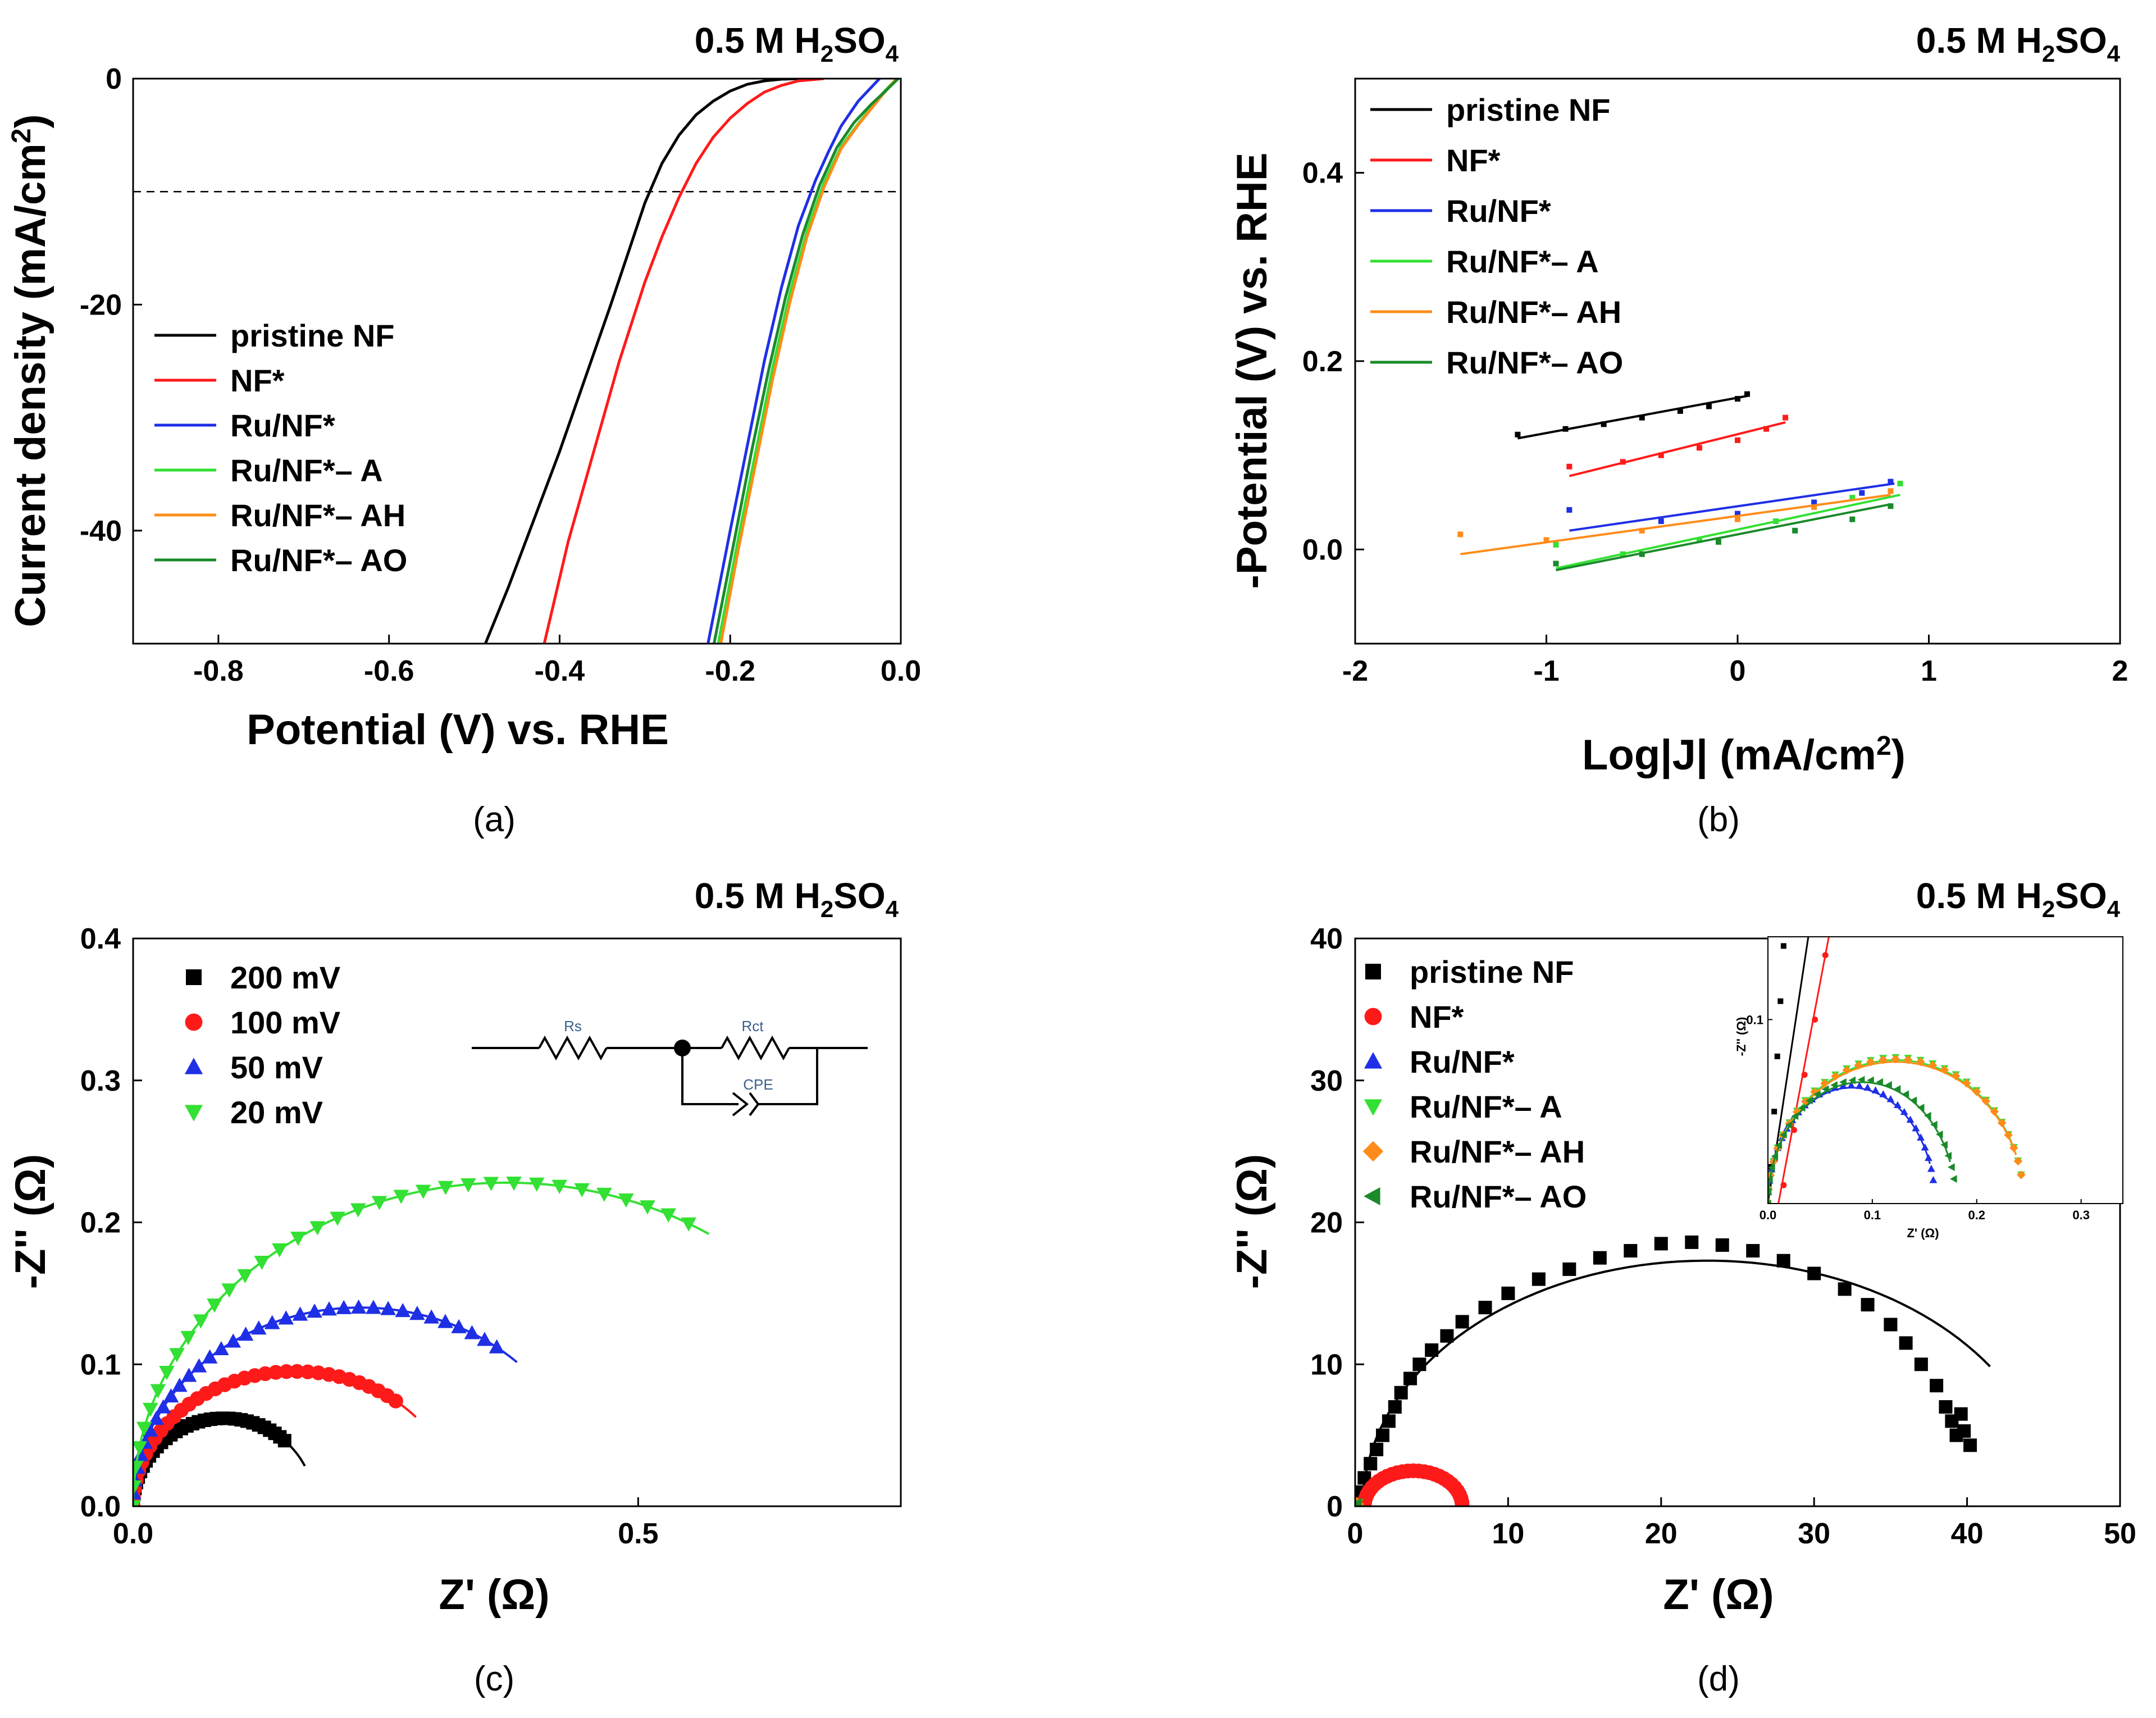 This screenshot has width=2156, height=1718. Describe the element at coordinates (1498, 1196) in the screenshot. I see `panel-d-legend-label-5: Ru/NF*– AO` at that location.